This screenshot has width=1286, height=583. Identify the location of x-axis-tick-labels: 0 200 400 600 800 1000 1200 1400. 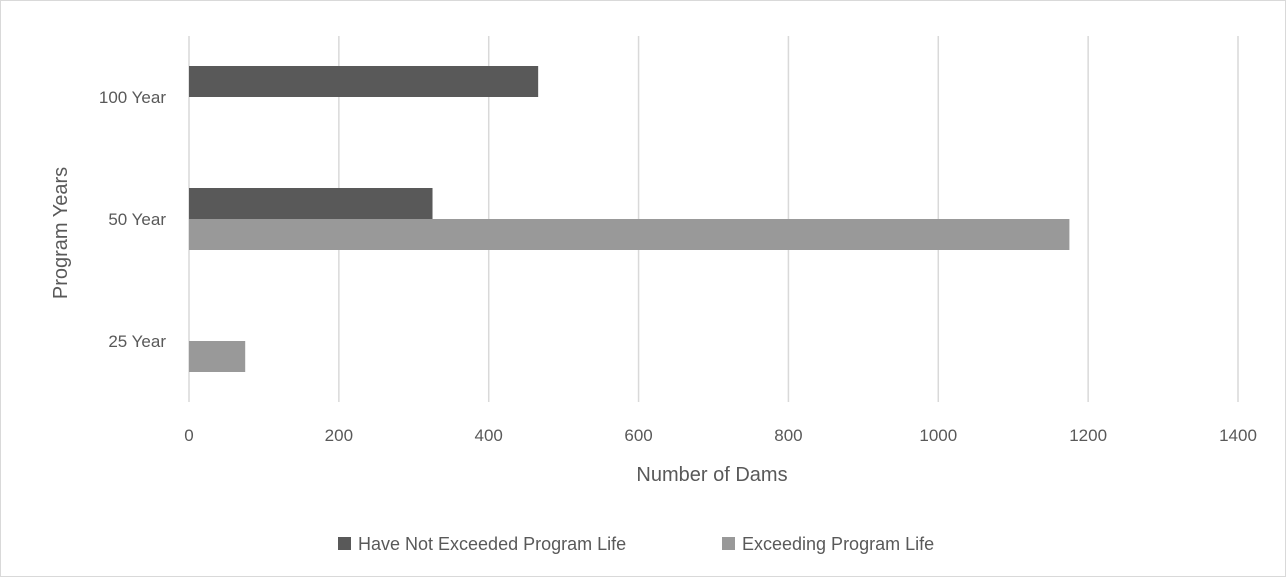
(720, 435).